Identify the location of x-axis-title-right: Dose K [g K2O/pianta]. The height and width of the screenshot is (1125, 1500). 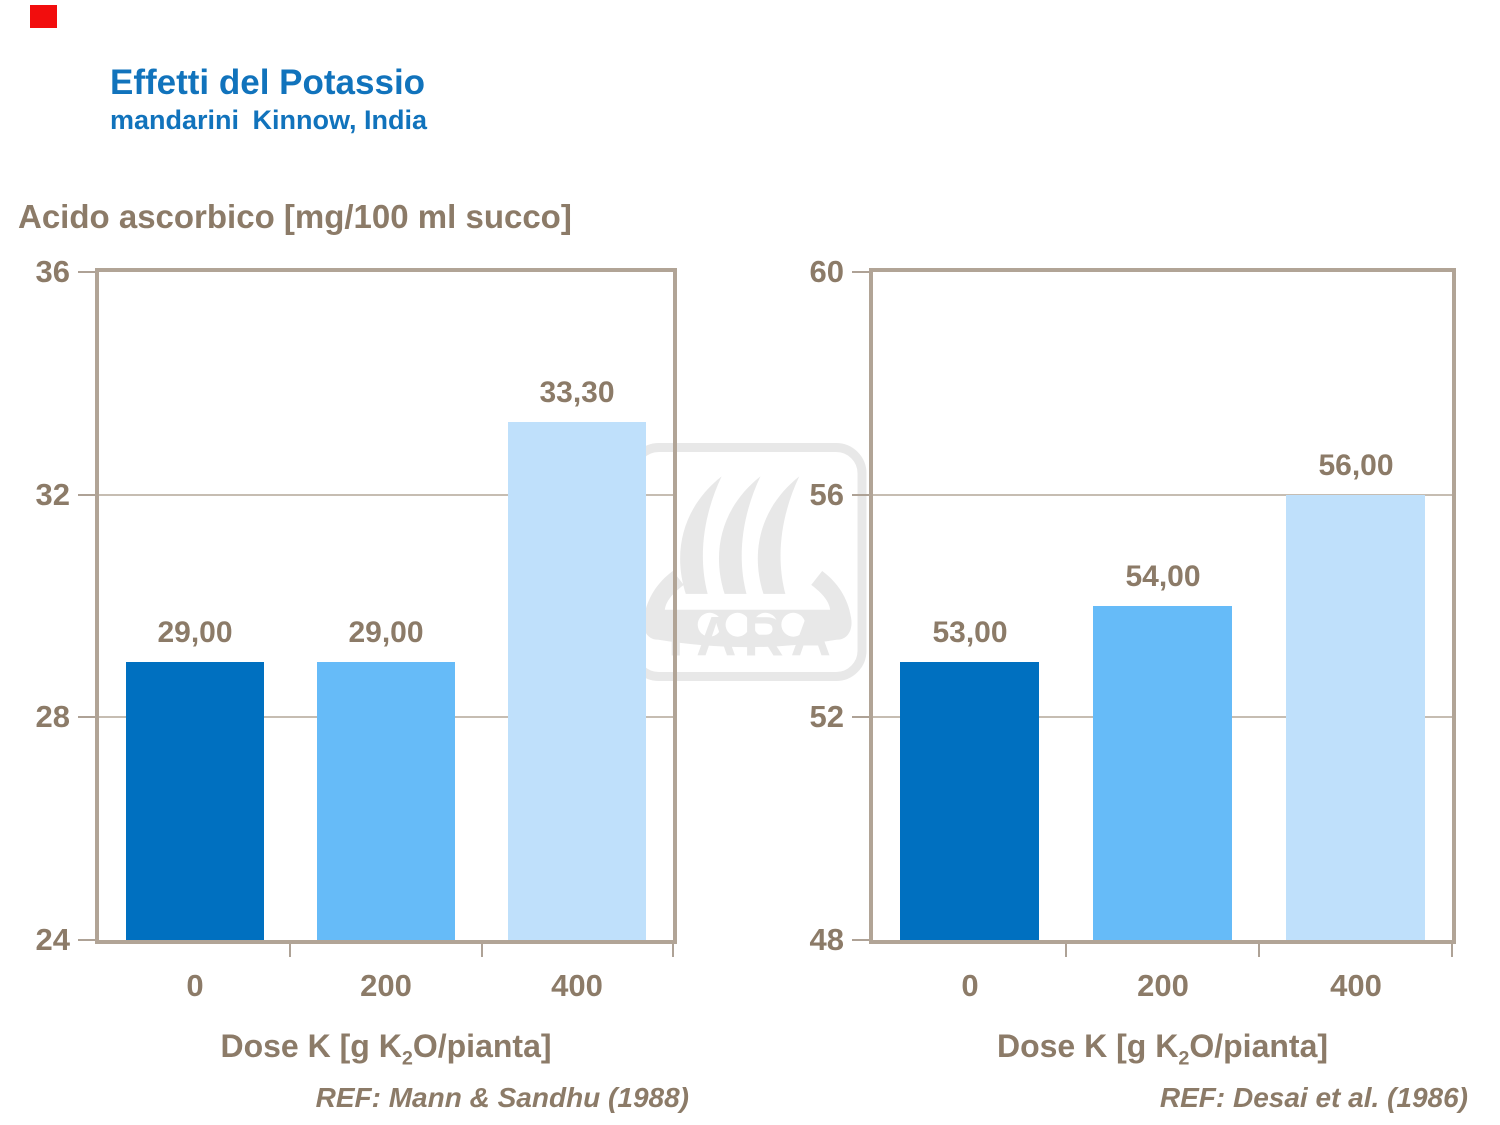
(1162, 1049).